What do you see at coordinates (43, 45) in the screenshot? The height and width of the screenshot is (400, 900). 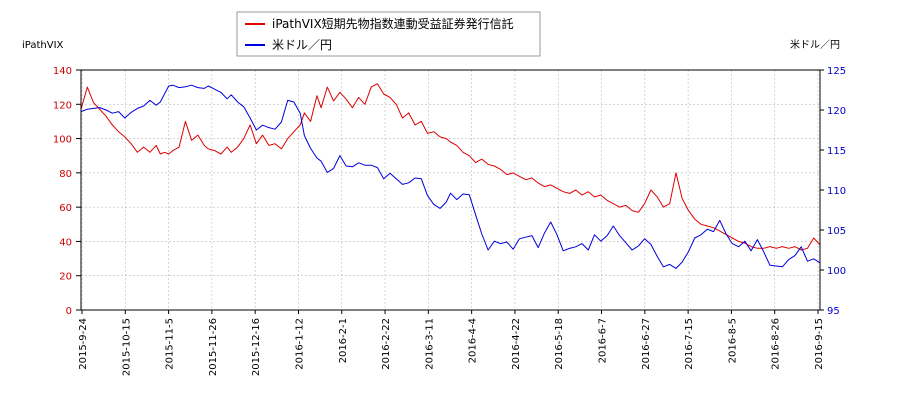 I see `left-axis-title: iPathVIX` at bounding box center [43, 45].